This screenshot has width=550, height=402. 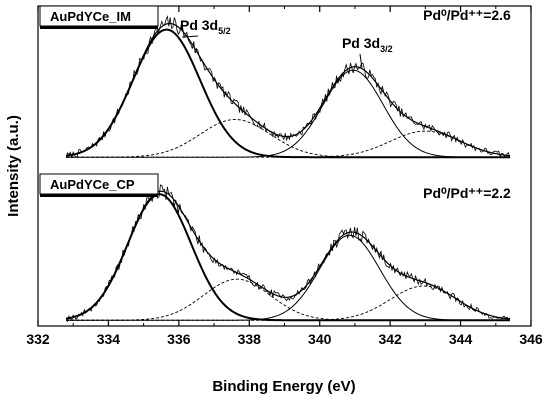 What do you see at coordinates (92, 184) in the screenshot?
I see `sample-label: AuPdYCe_CP` at bounding box center [92, 184].